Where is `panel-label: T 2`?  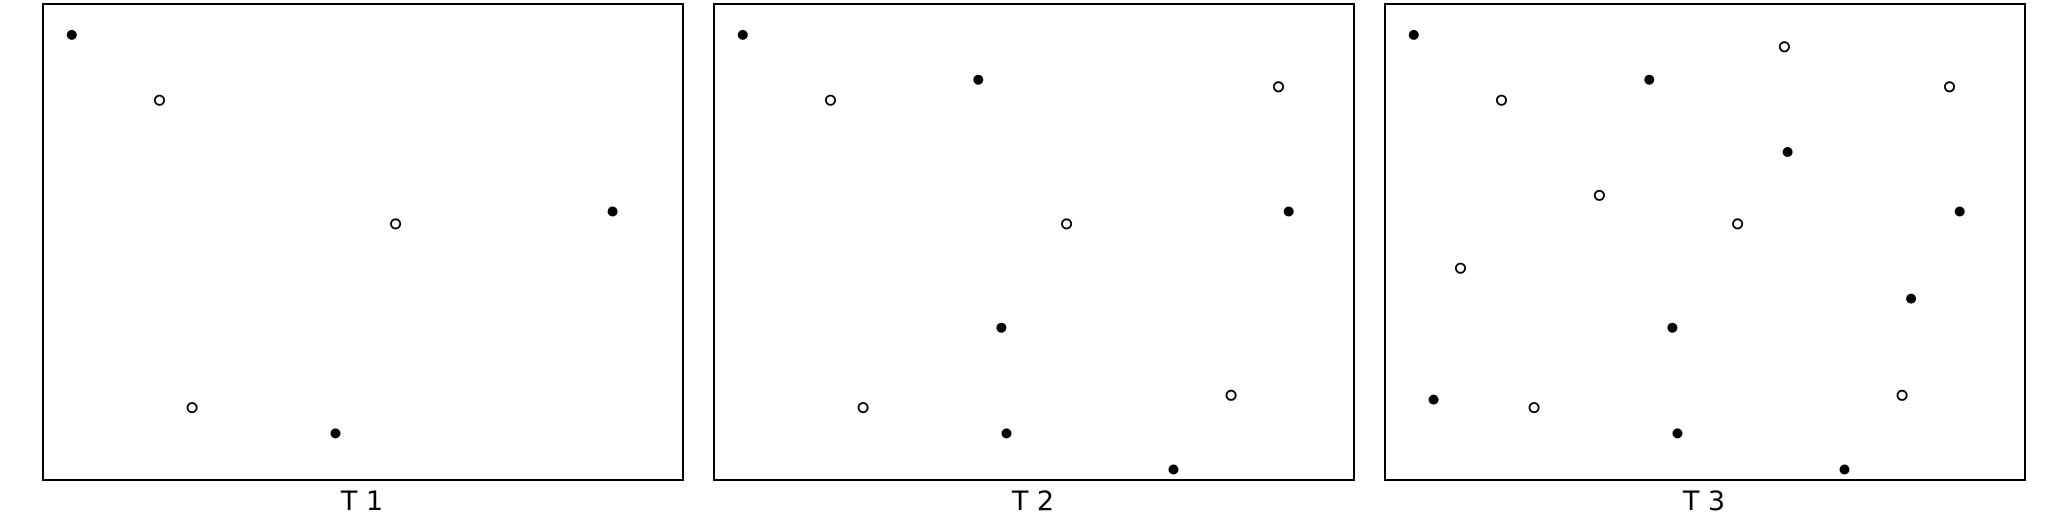 panel-label: T 2 is located at coordinates (1033, 501).